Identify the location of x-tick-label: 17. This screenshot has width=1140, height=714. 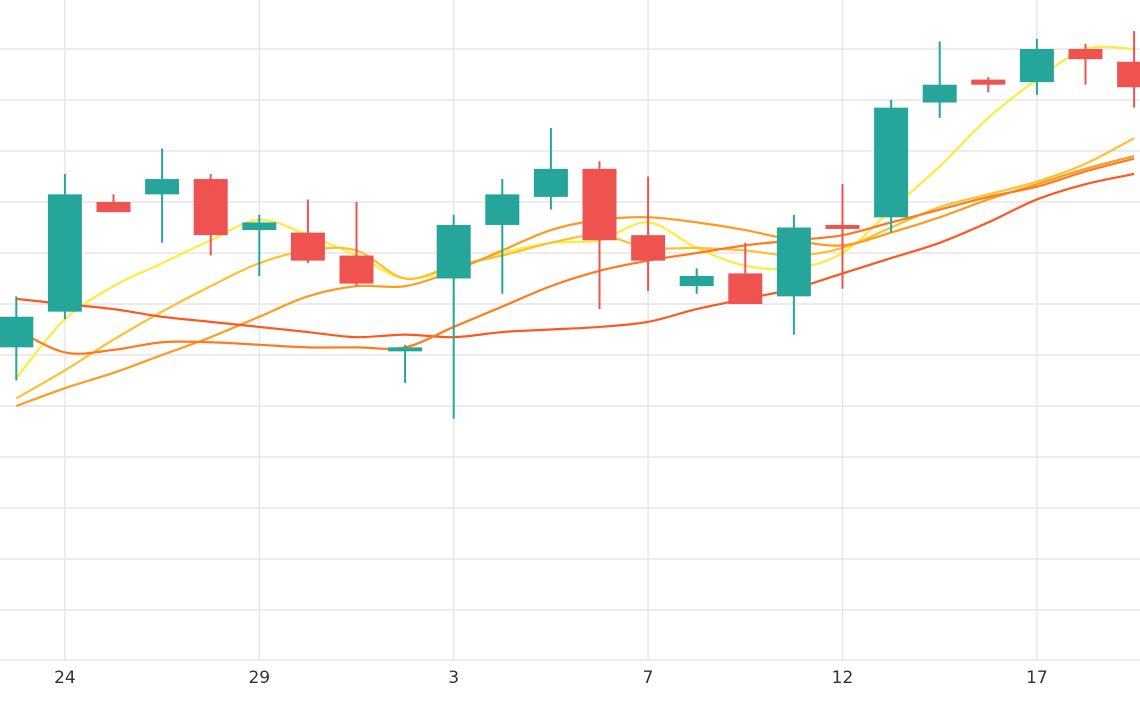
(1037, 678).